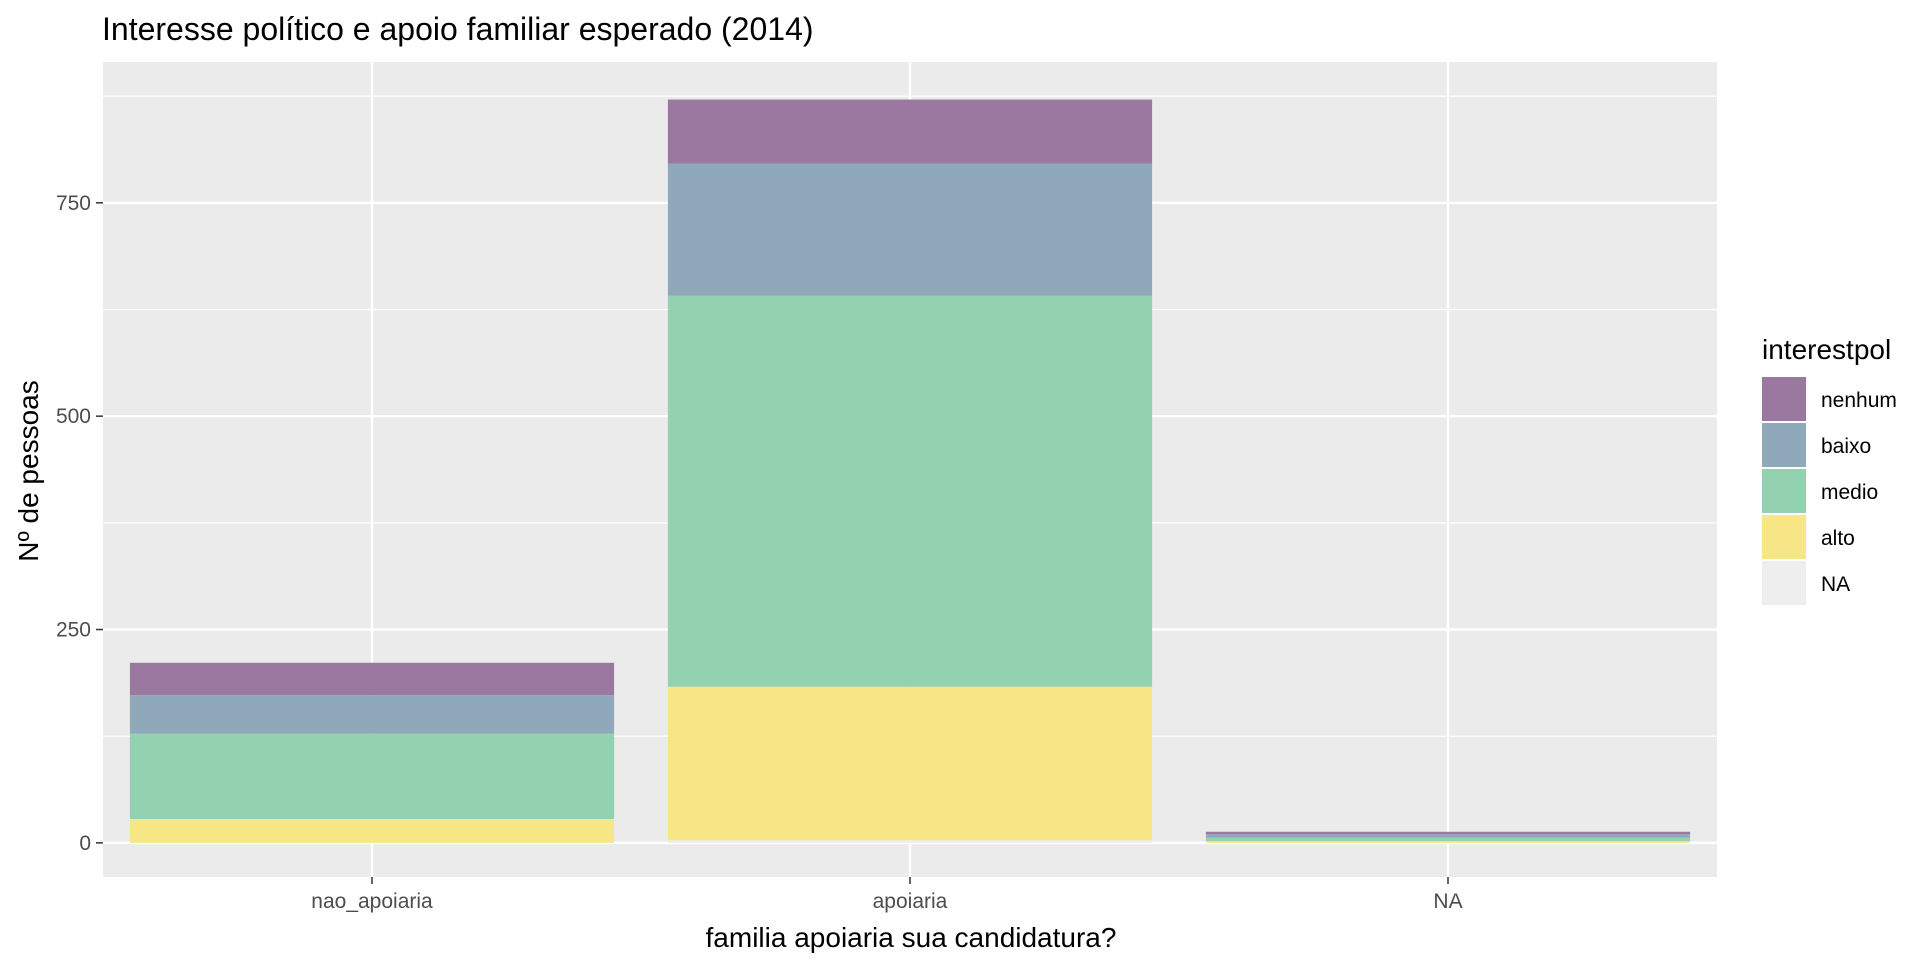 Image resolution: width=1920 pixels, height=965 pixels. I want to click on y-tick-label: 500, so click(73, 416).